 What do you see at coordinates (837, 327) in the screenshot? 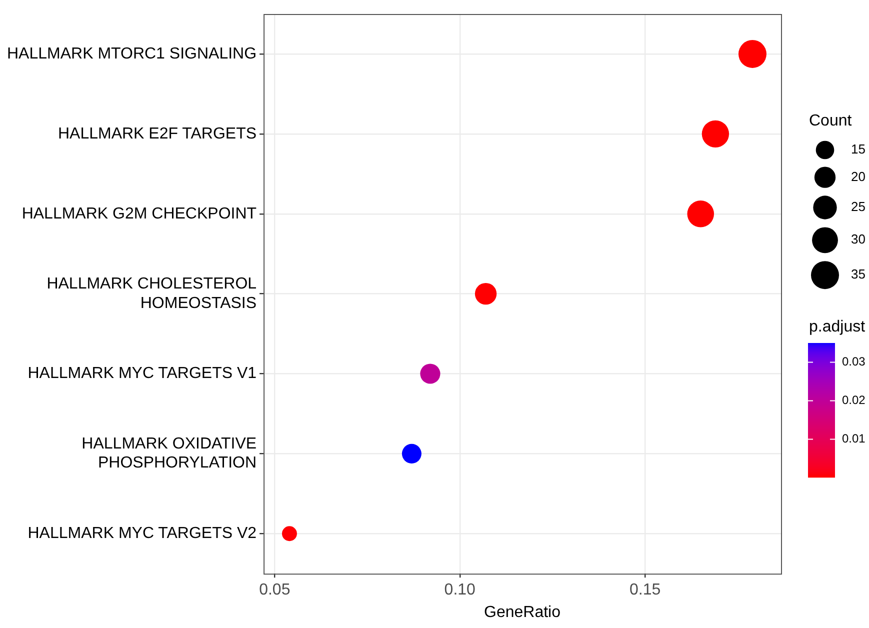
I see `color-bar-title: p.adjust` at bounding box center [837, 327].